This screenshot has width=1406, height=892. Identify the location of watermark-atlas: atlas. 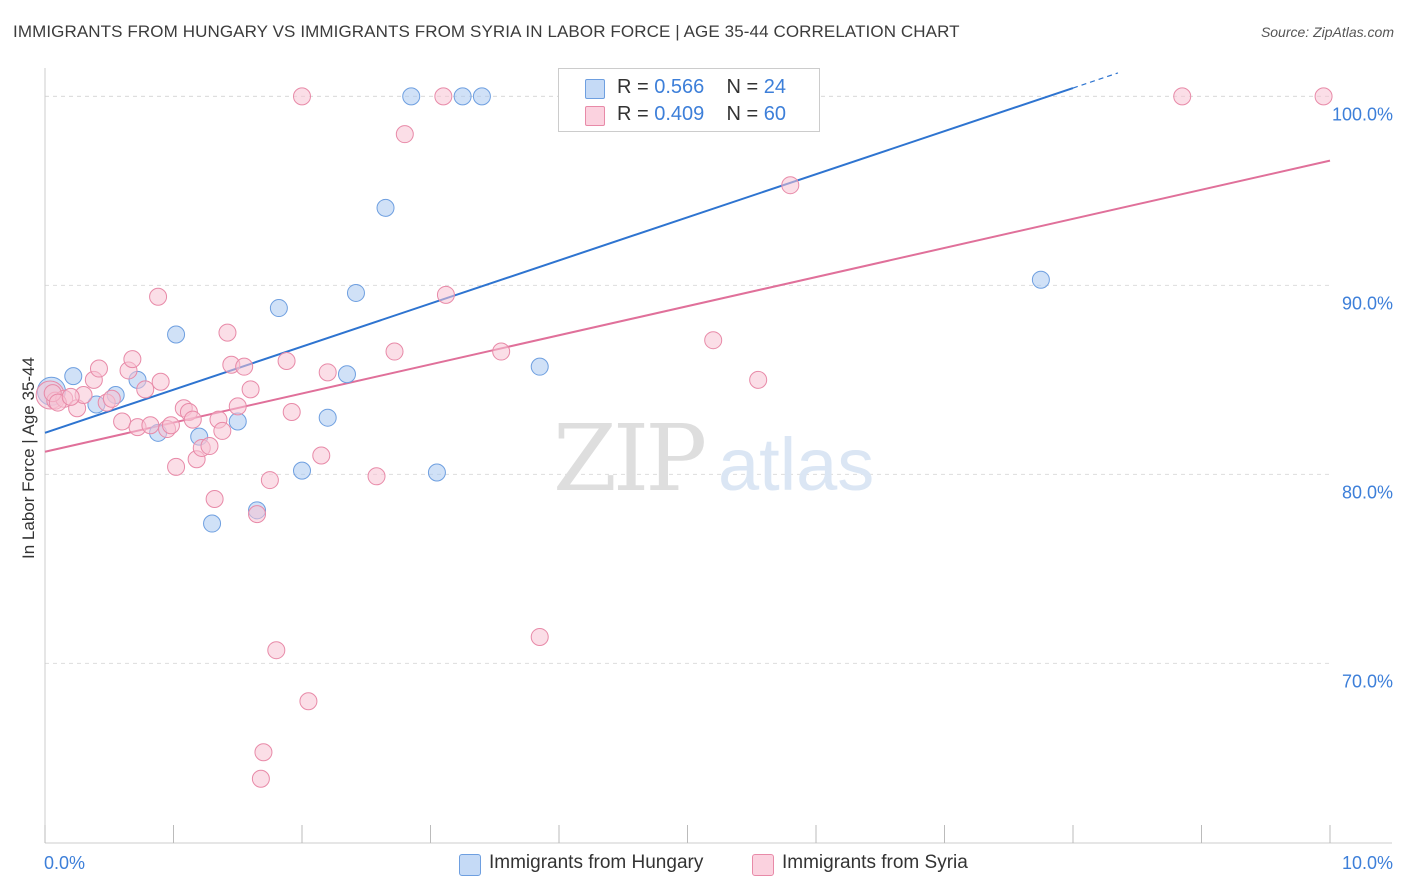
(796, 464).